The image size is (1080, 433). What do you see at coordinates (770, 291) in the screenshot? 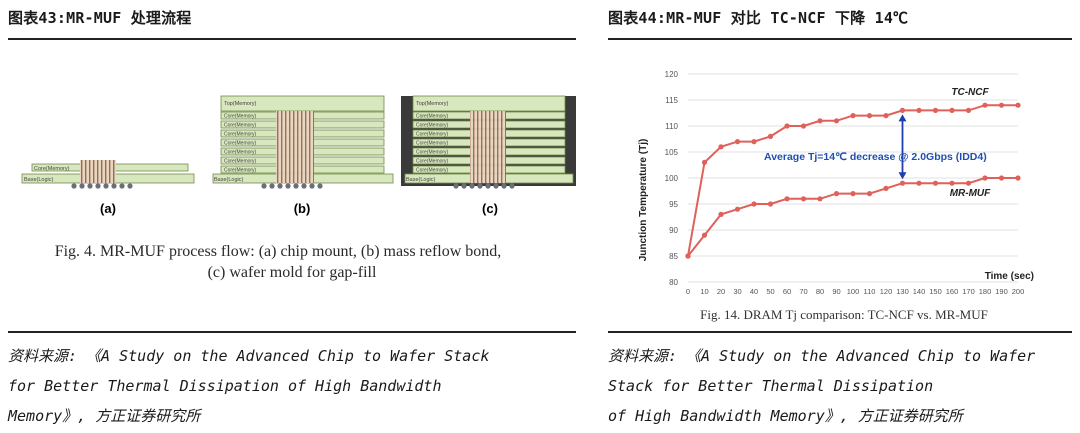
I see `x-tick-label: 50` at bounding box center [770, 291].